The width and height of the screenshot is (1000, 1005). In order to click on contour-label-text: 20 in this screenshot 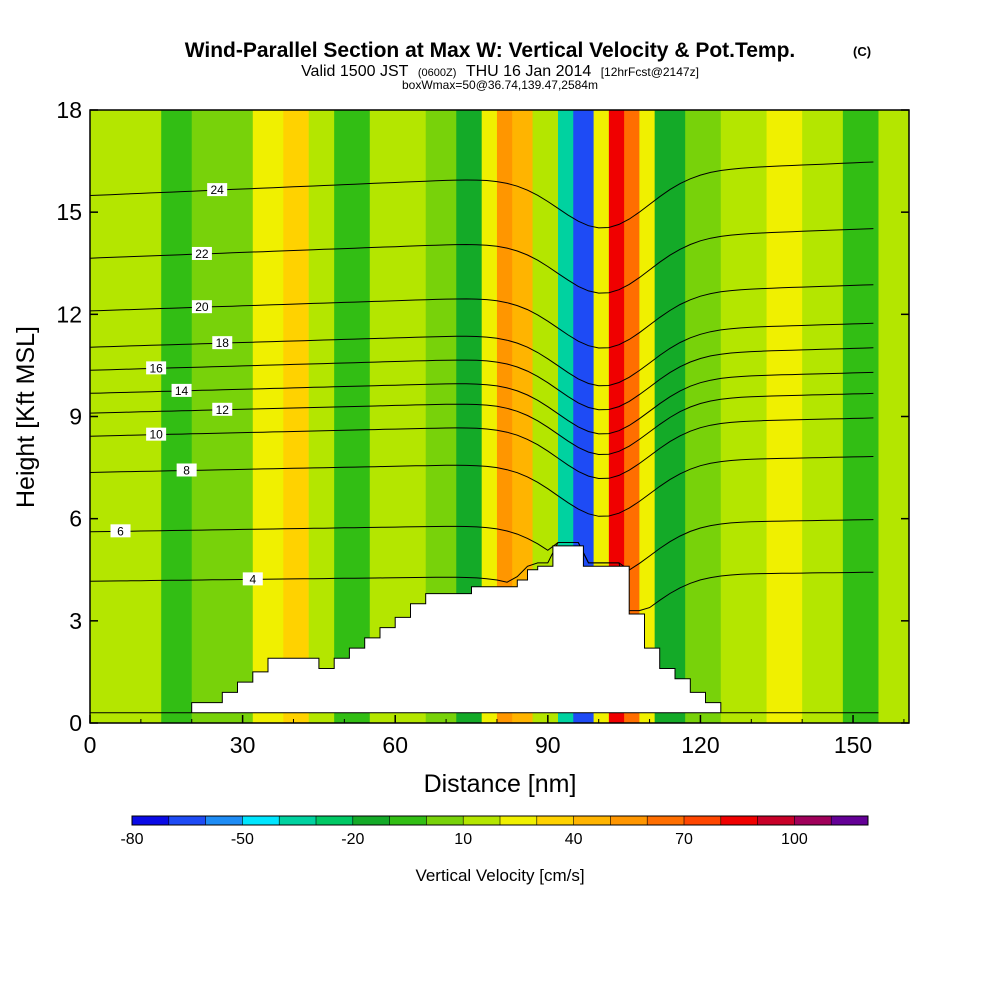, I will do `click(202, 307)`.